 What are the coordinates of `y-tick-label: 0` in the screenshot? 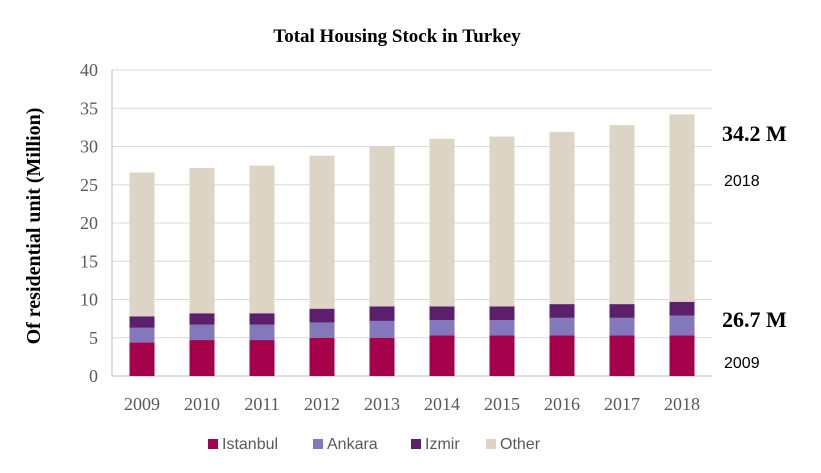 It's located at (93, 376).